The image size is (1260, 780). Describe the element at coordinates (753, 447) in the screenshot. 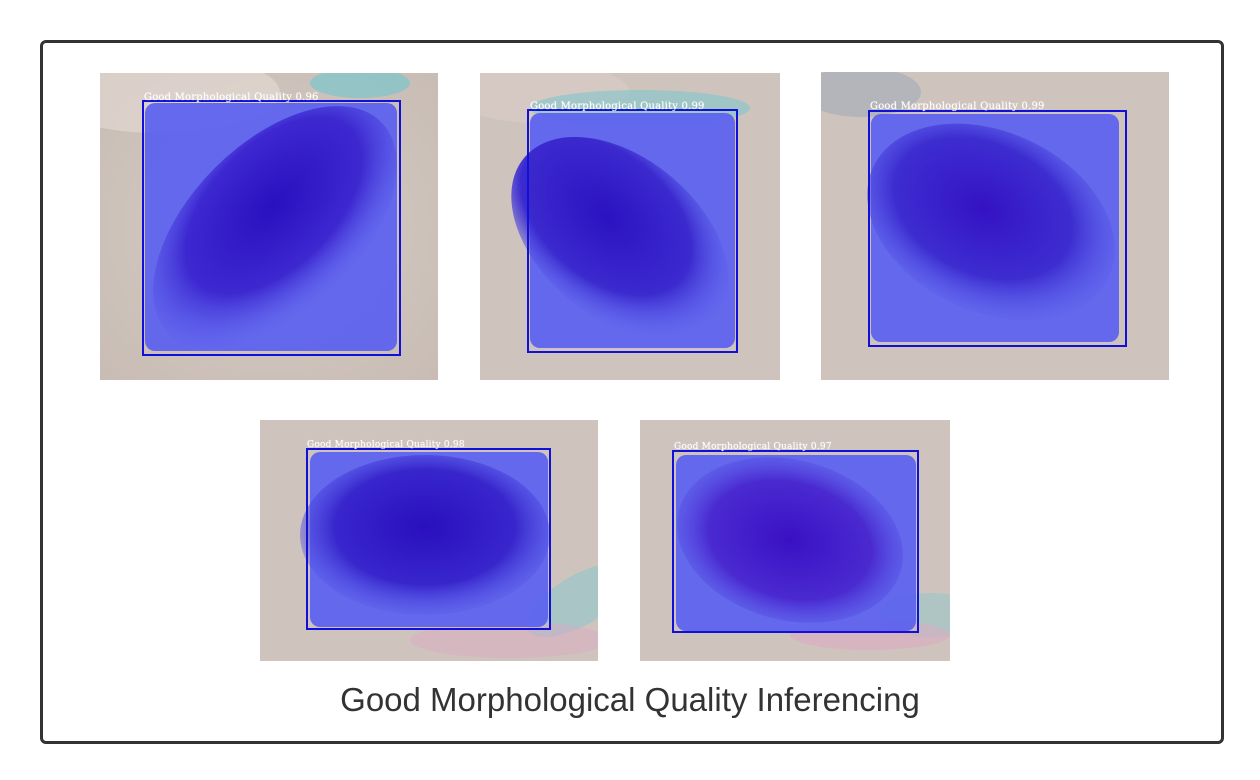

I see `detection-label: Good Morphological Quality 0.97` at that location.